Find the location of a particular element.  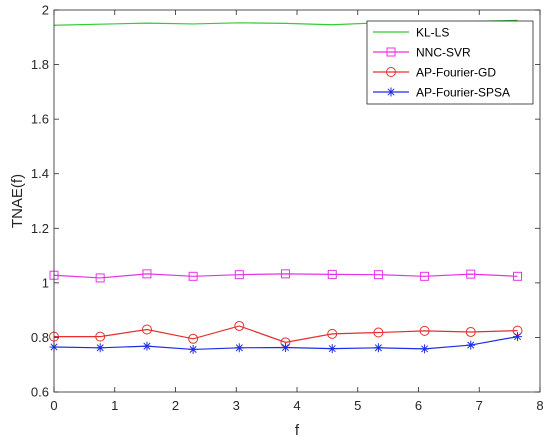

x-axis-label: f is located at coordinates (297, 430).